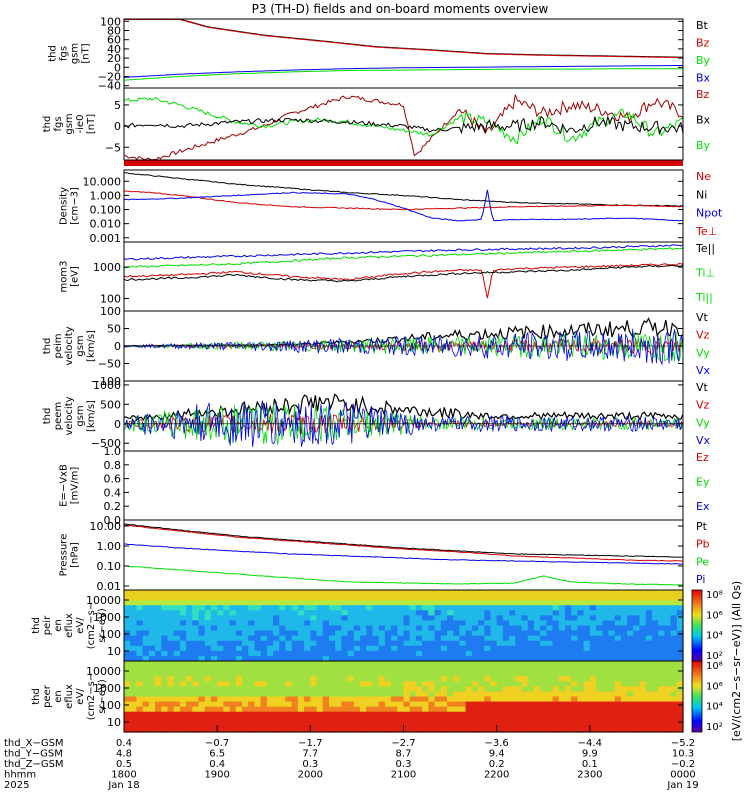 The width and height of the screenshot is (750, 800). What do you see at coordinates (70, 53) in the screenshot?
I see `ylabel-fgs: thdfgsgsm[nT]` at bounding box center [70, 53].